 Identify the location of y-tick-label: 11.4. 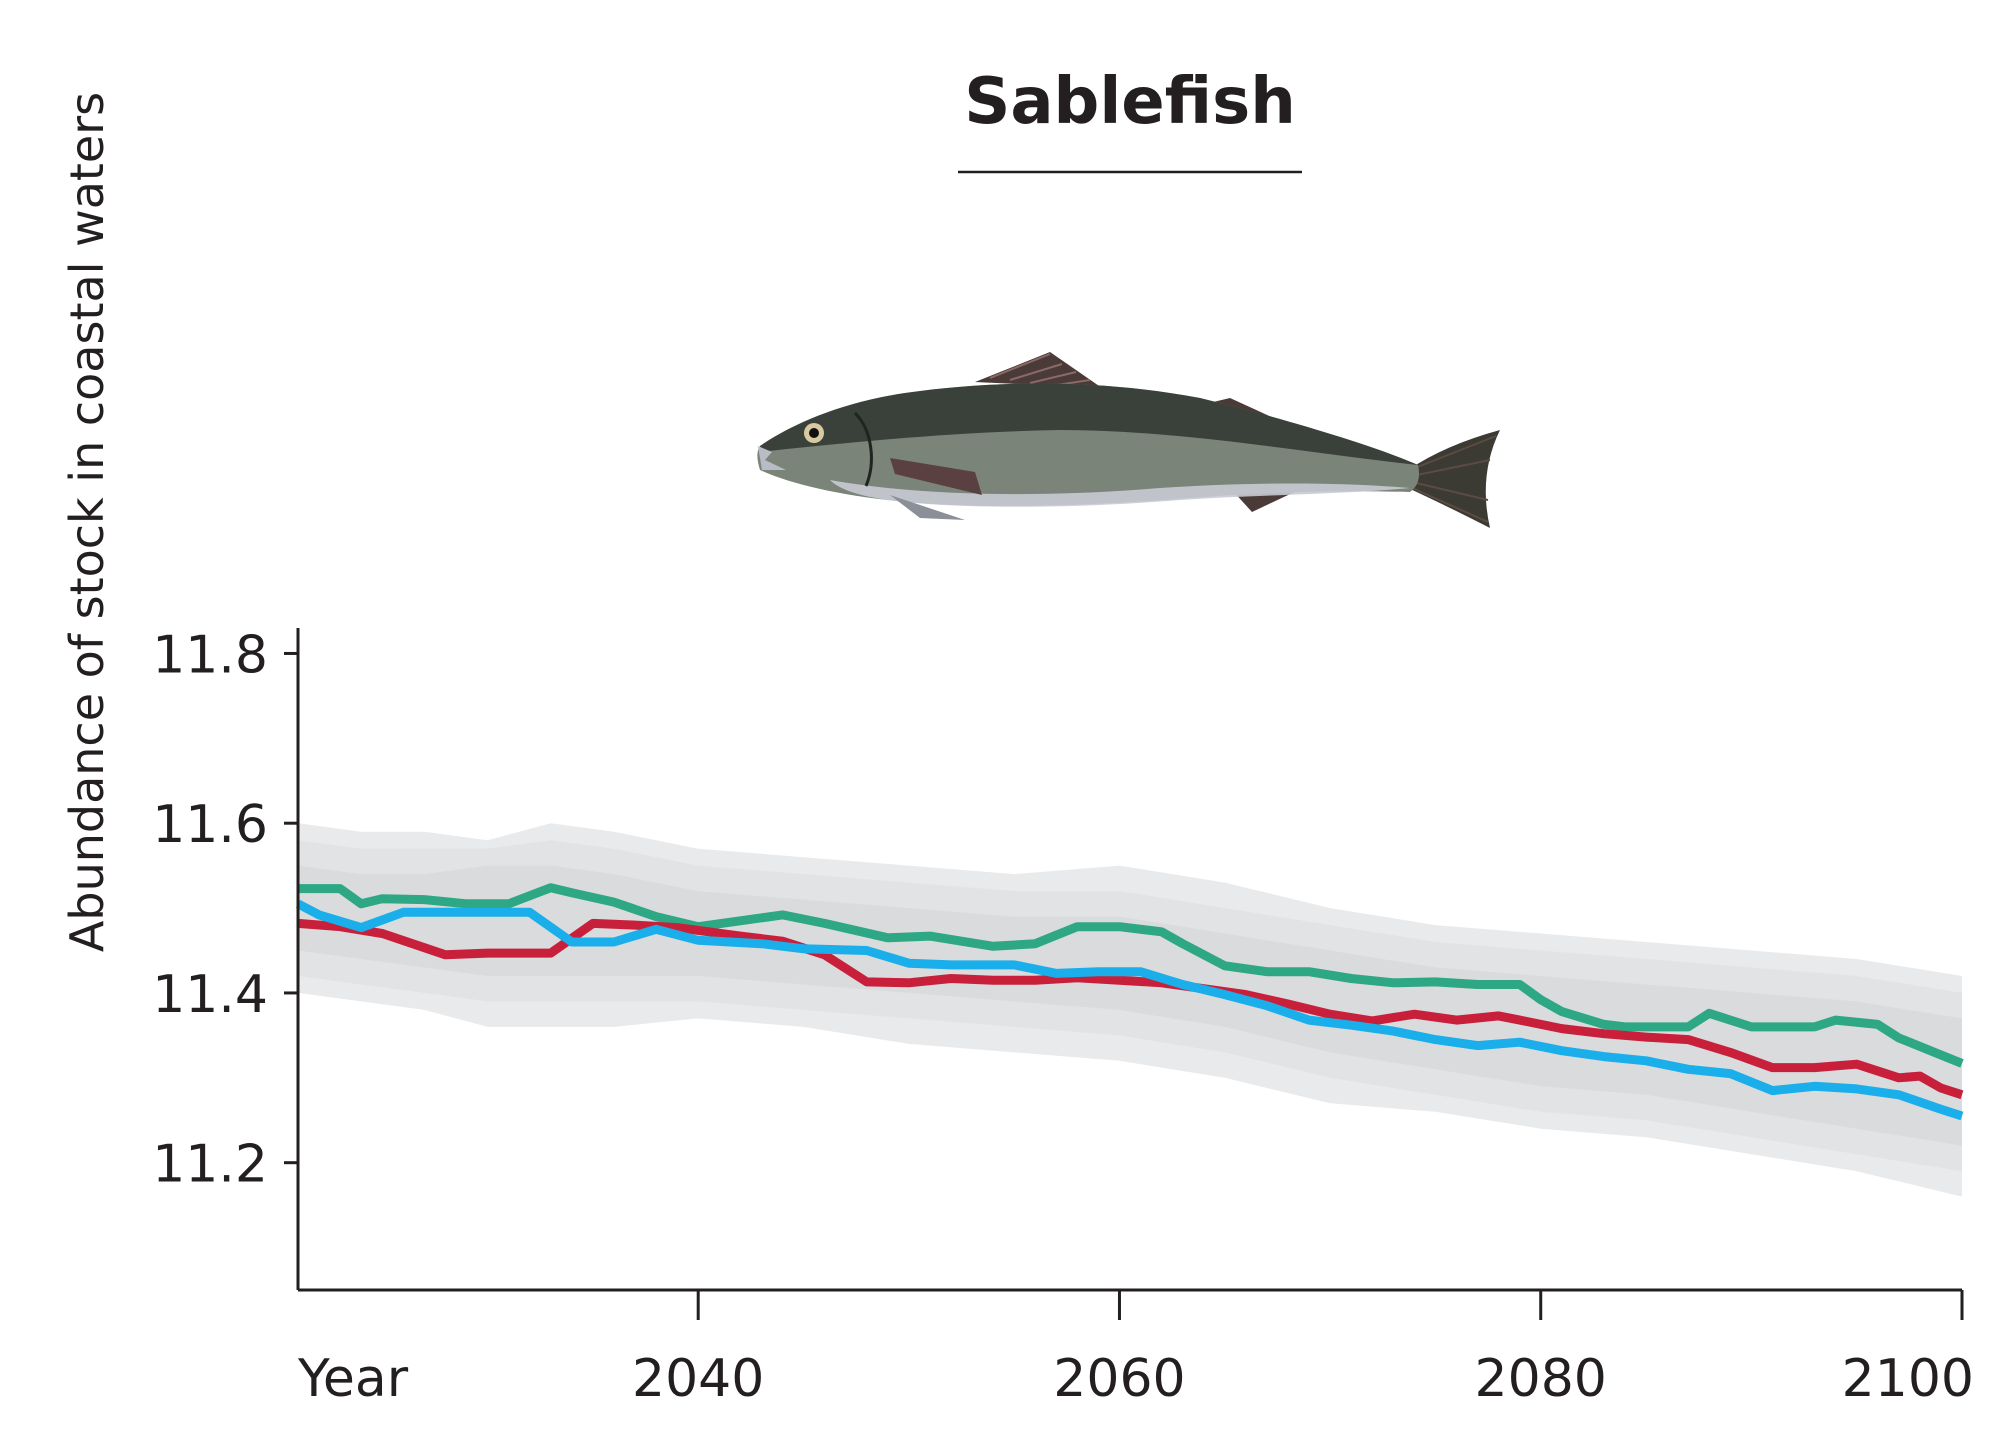
(210, 995).